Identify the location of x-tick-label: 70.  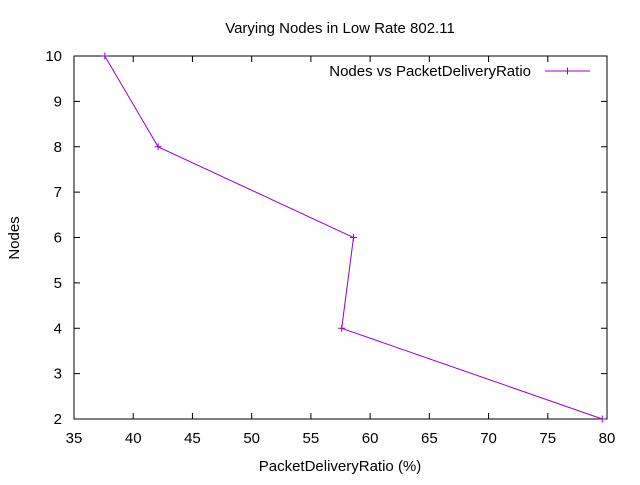
(488, 438).